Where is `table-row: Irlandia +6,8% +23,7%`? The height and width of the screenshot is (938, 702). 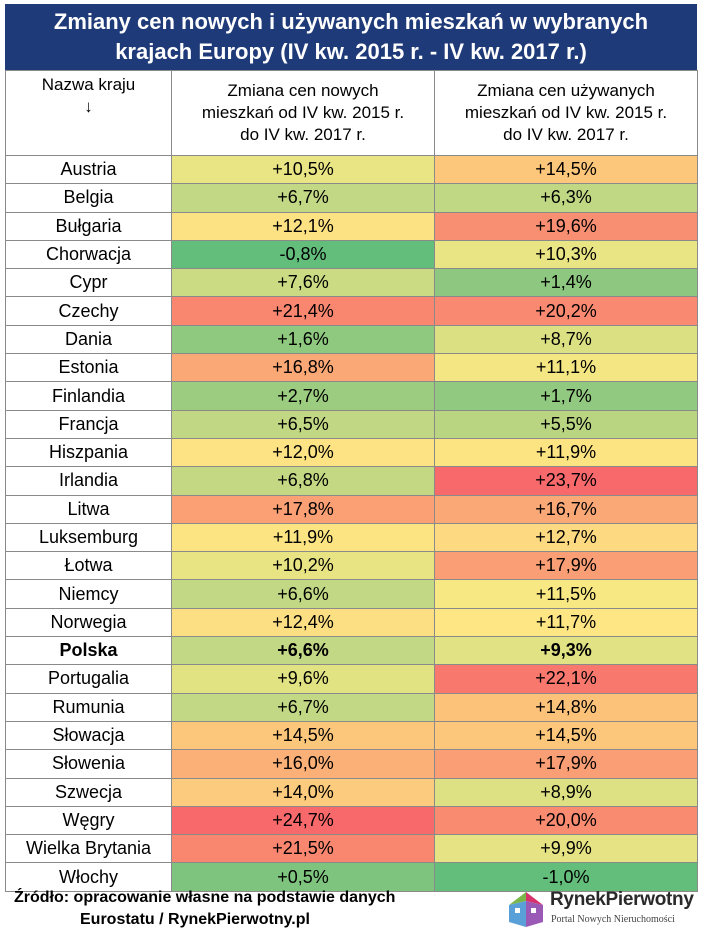 table-row: Irlandia +6,8% +23,7% is located at coordinates (351, 481).